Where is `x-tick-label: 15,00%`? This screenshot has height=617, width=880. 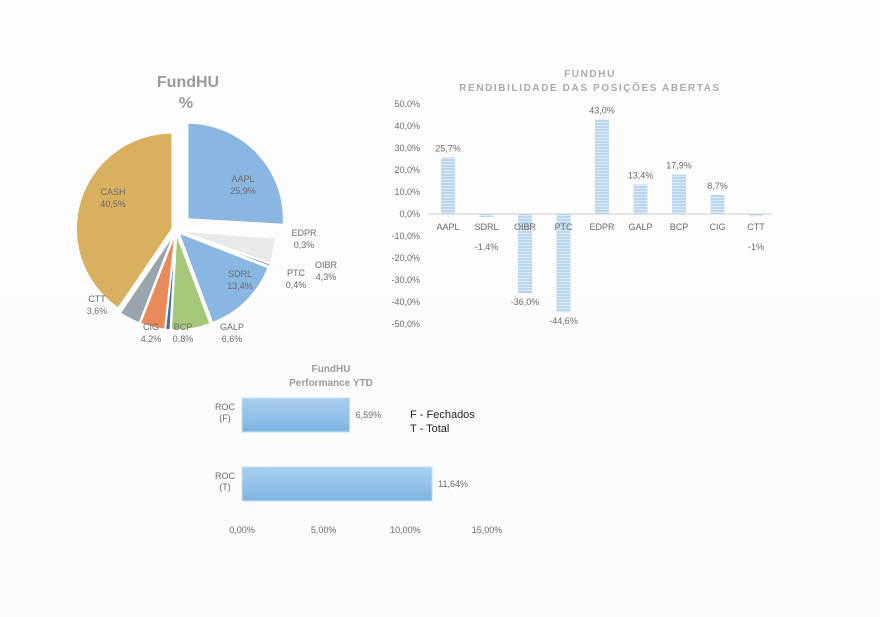
x-tick-label: 15,00% is located at coordinates (487, 530).